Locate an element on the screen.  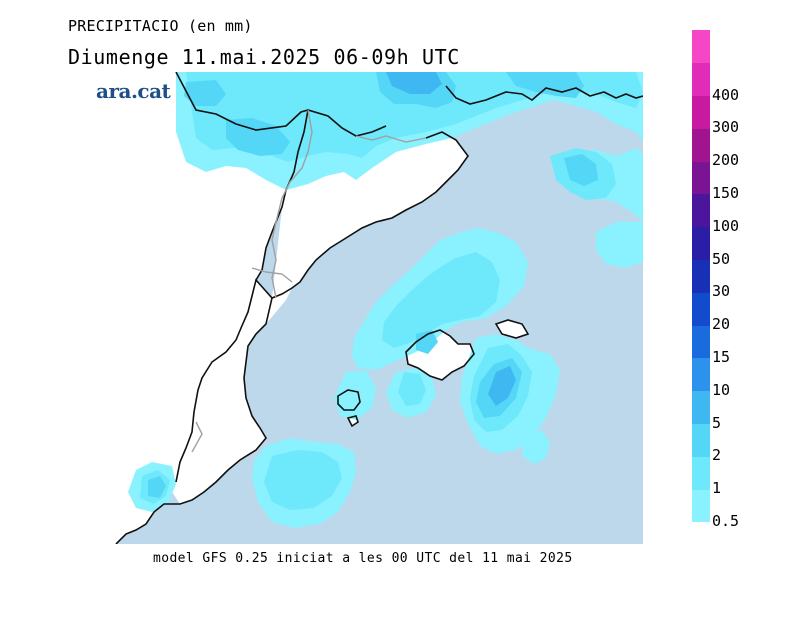
legend-label: 15 is located at coordinates (721, 357).